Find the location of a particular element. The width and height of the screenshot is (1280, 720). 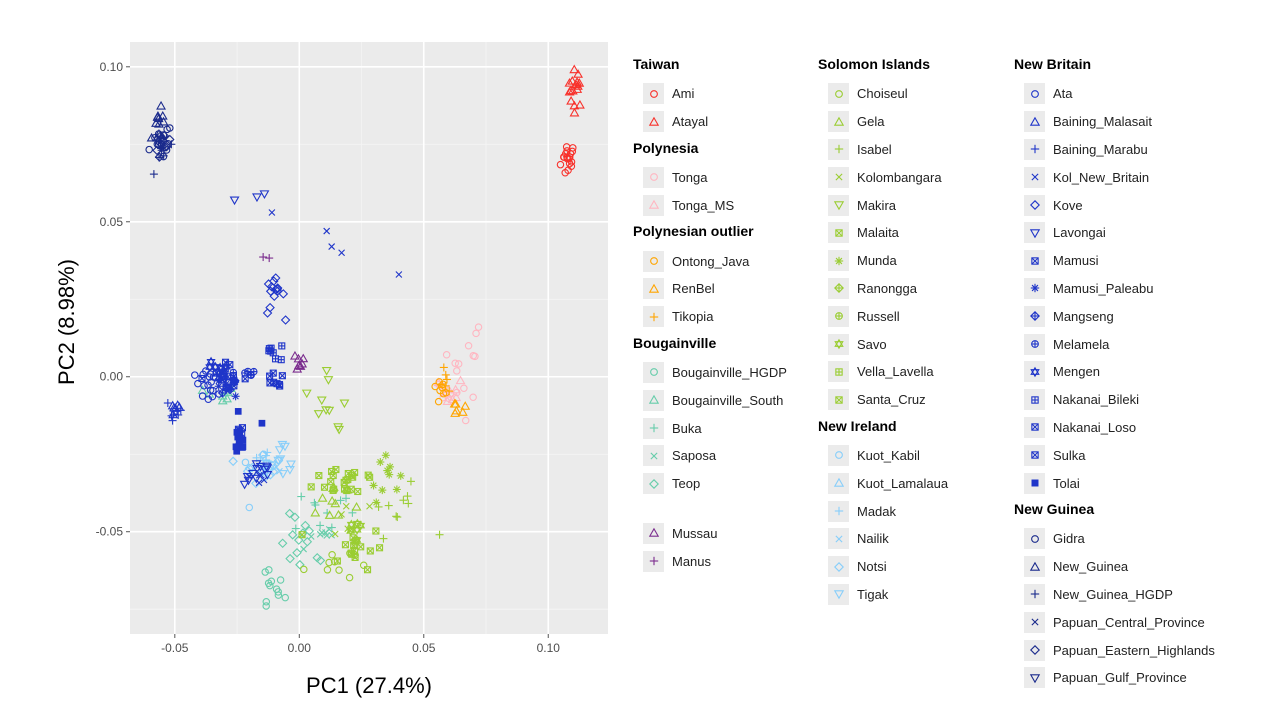

point-mamusi_paleabu is located at coordinates (226, 383).